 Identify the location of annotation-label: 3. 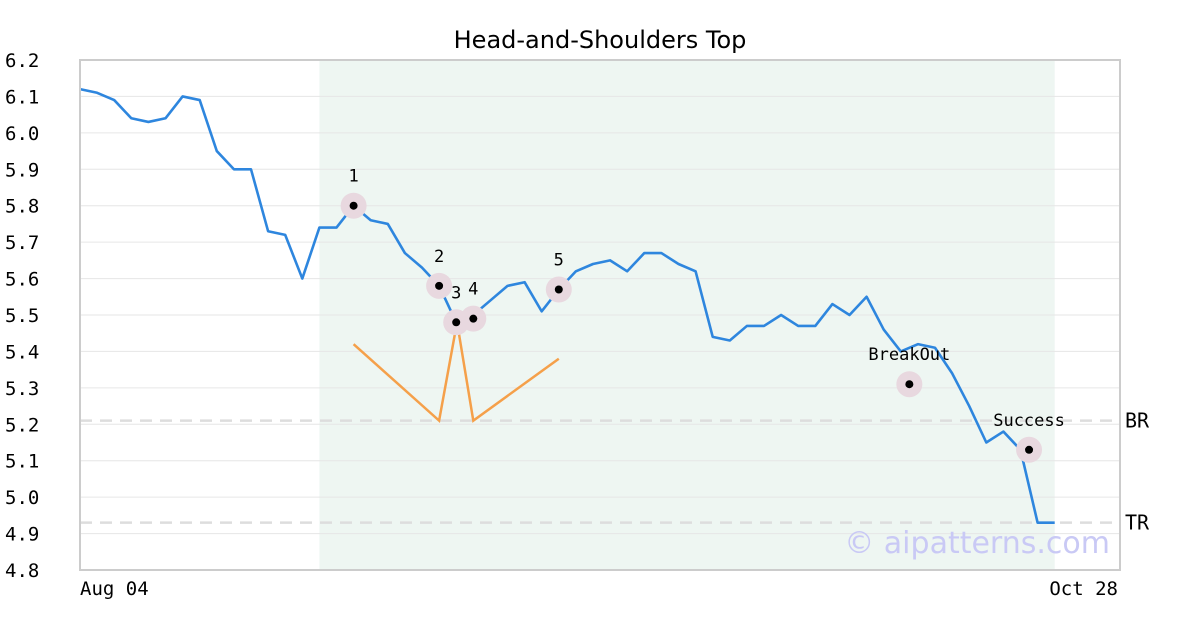
(456, 293).